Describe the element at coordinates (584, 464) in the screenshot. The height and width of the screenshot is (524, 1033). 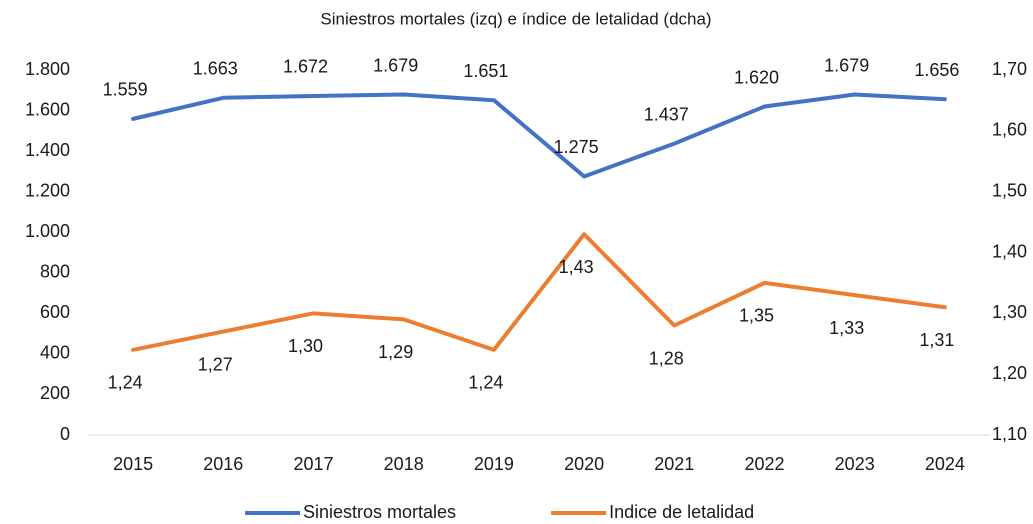
I see `x-tick-label: 2020` at that location.